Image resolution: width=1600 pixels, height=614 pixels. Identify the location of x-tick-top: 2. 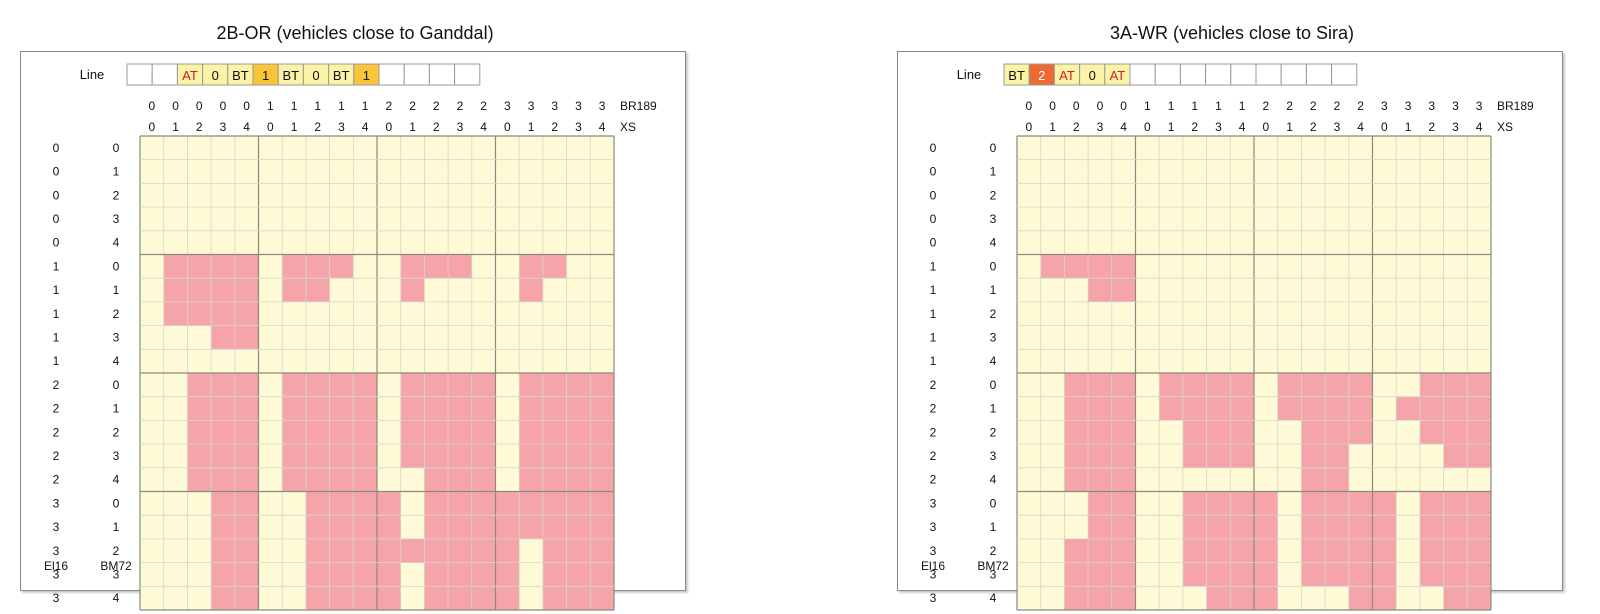
(1289, 106).